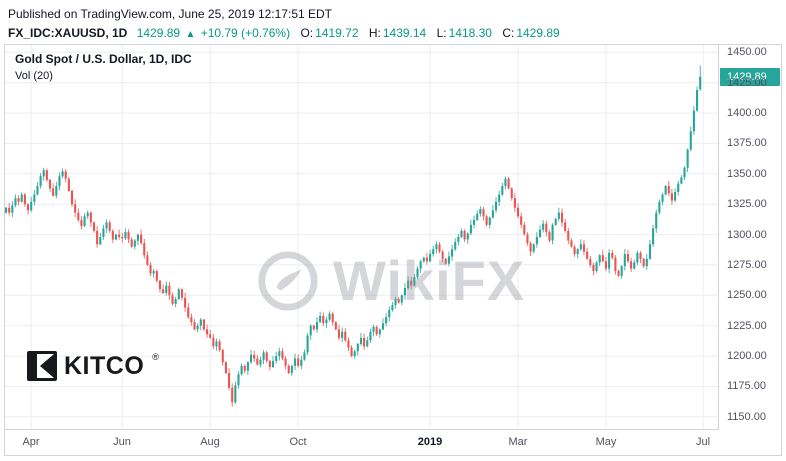  What do you see at coordinates (34, 76) in the screenshot?
I see `volume-indicator-label: Vol (20)` at bounding box center [34, 76].